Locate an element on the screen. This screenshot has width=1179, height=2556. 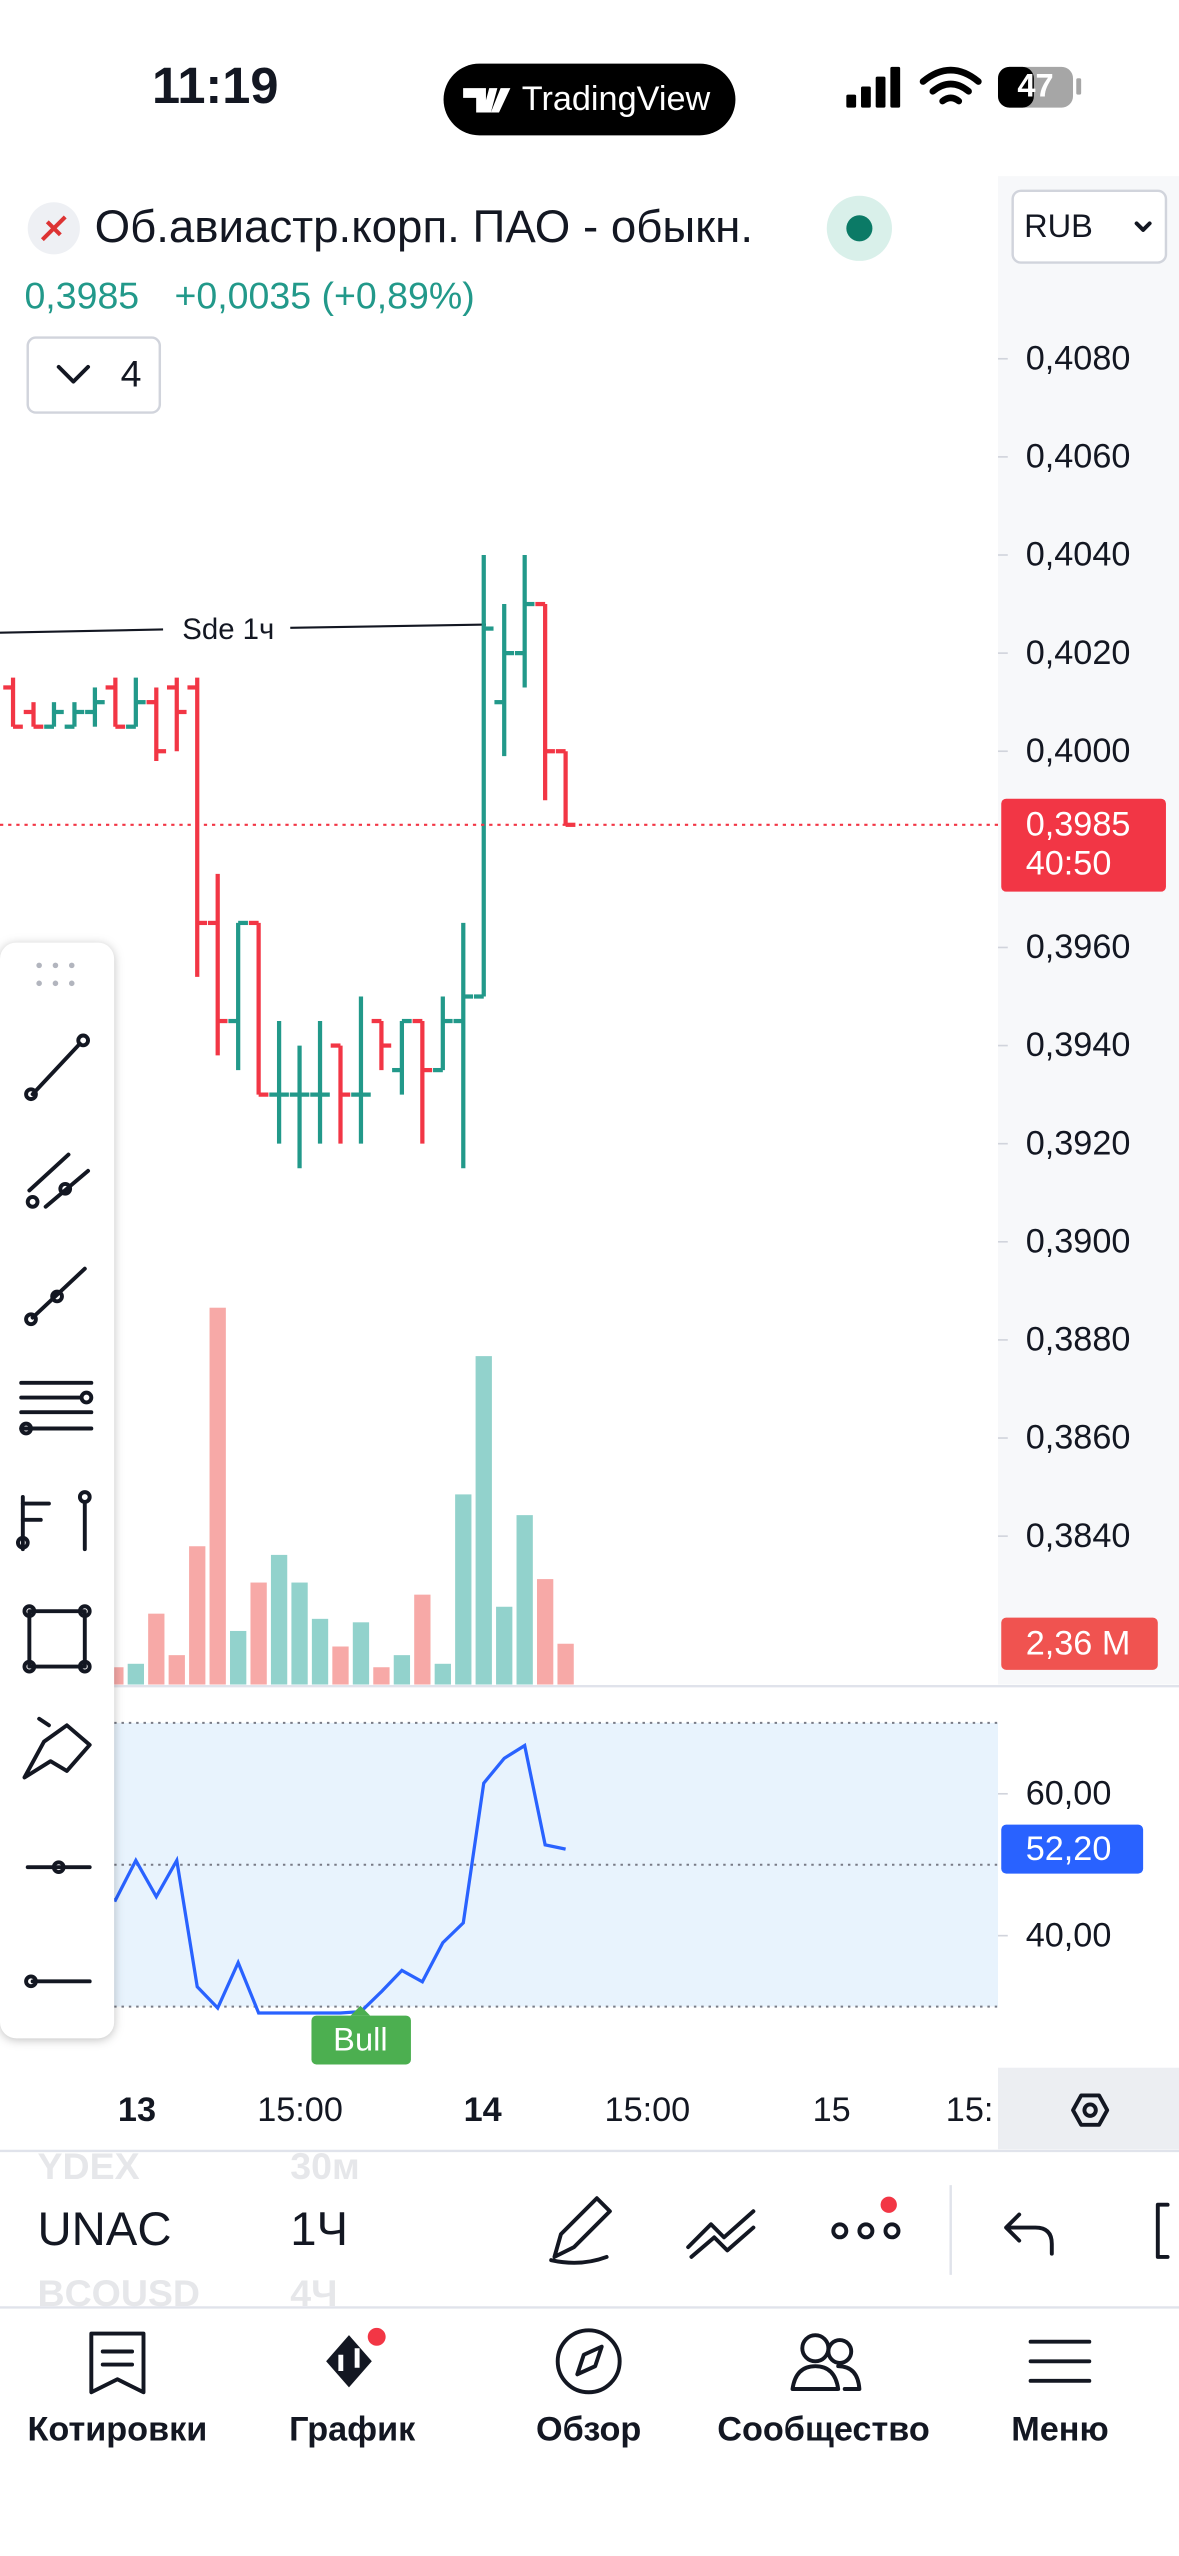
battery-text: 47 is located at coordinates (1035, 85).